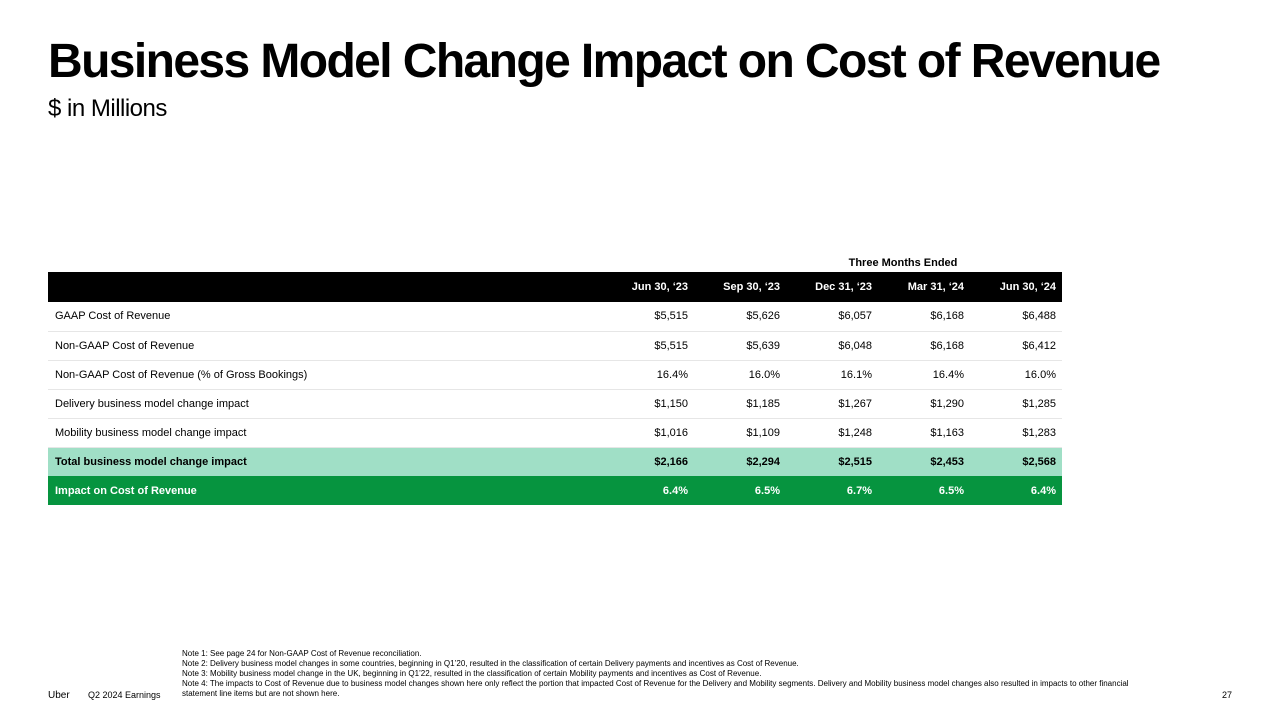  Describe the element at coordinates (763, 432) in the screenshot. I see `row-value: $1,109` at that location.